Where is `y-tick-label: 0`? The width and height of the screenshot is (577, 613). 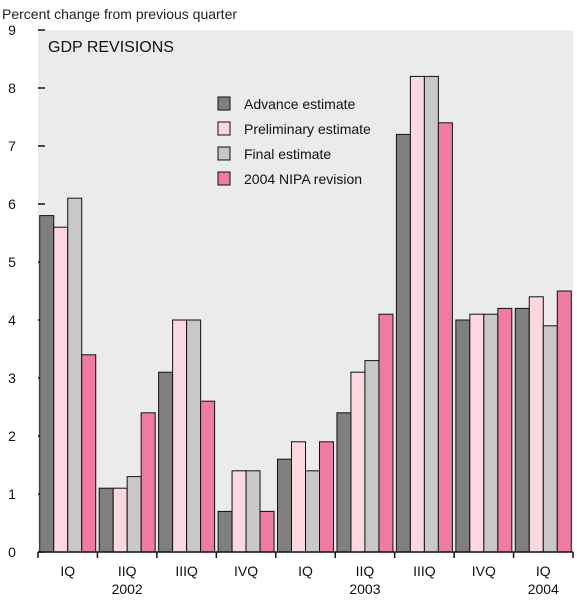
y-tick-label: 0 is located at coordinates (12, 552).